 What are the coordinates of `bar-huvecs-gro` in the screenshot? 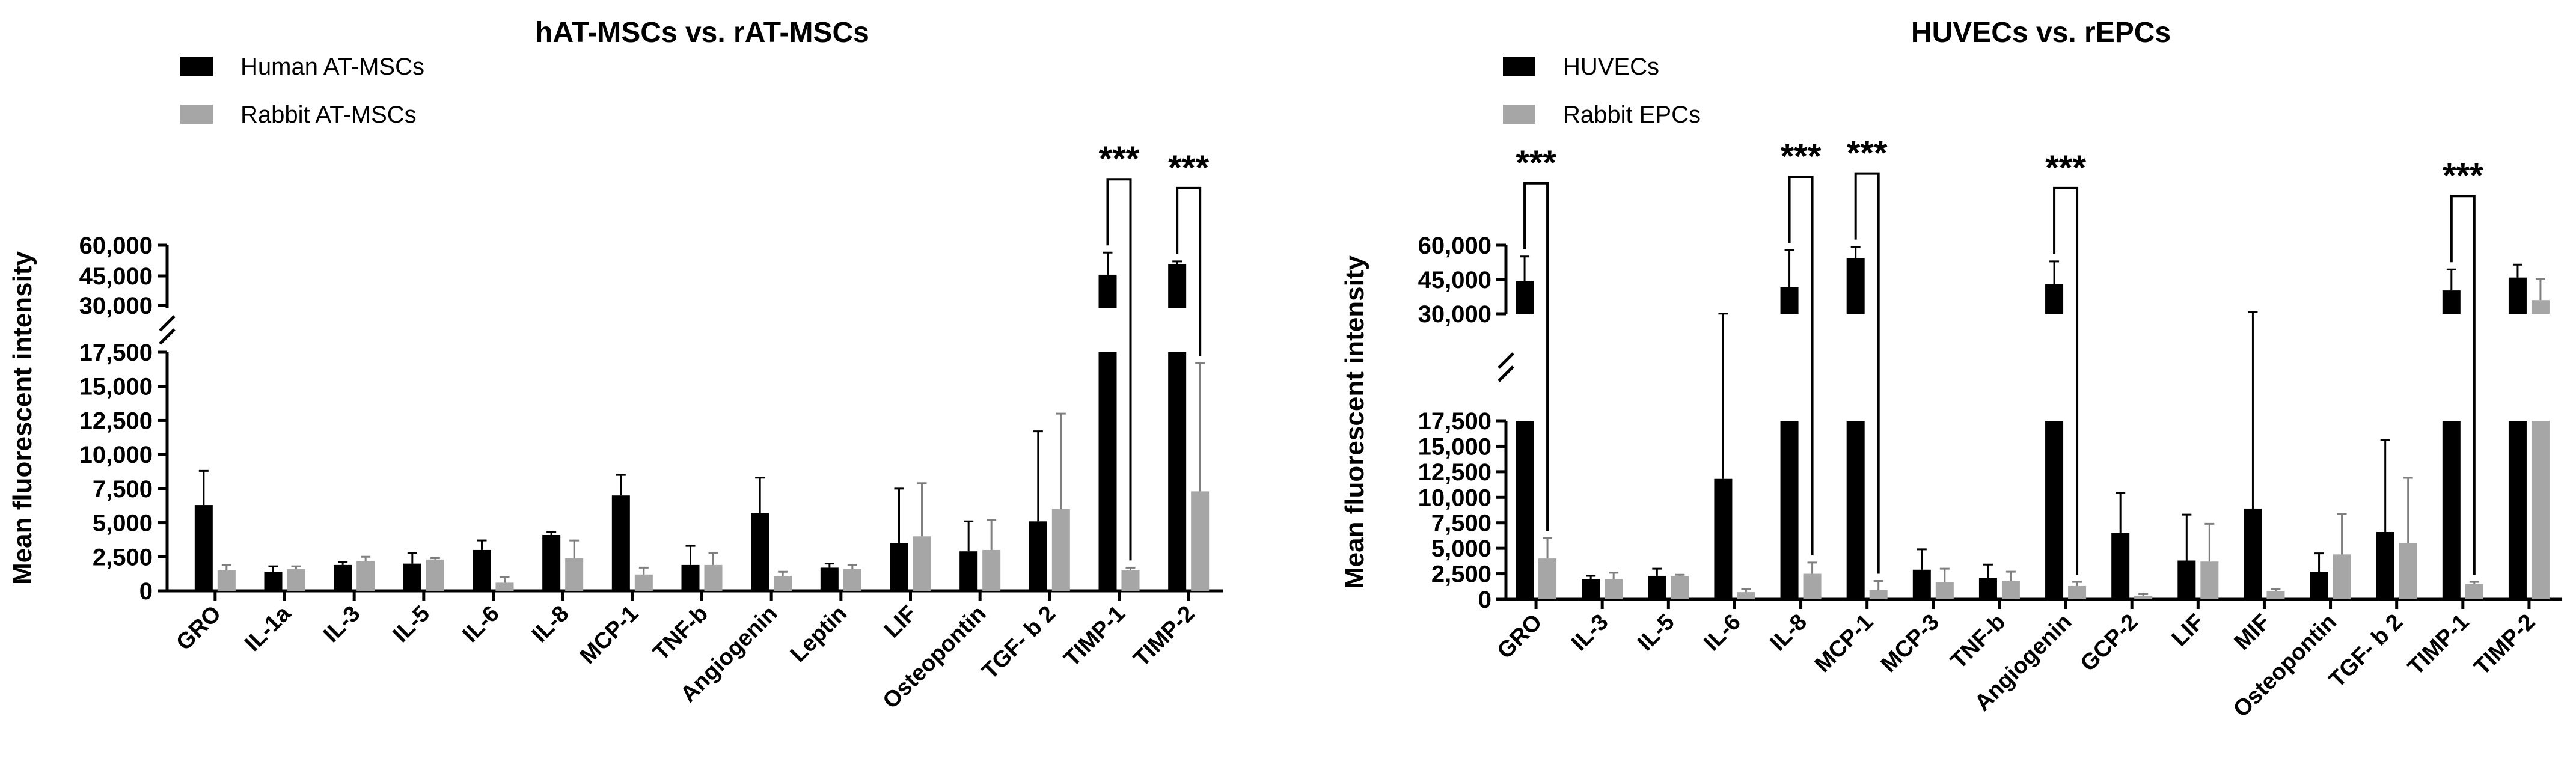 It's located at (1525, 297).